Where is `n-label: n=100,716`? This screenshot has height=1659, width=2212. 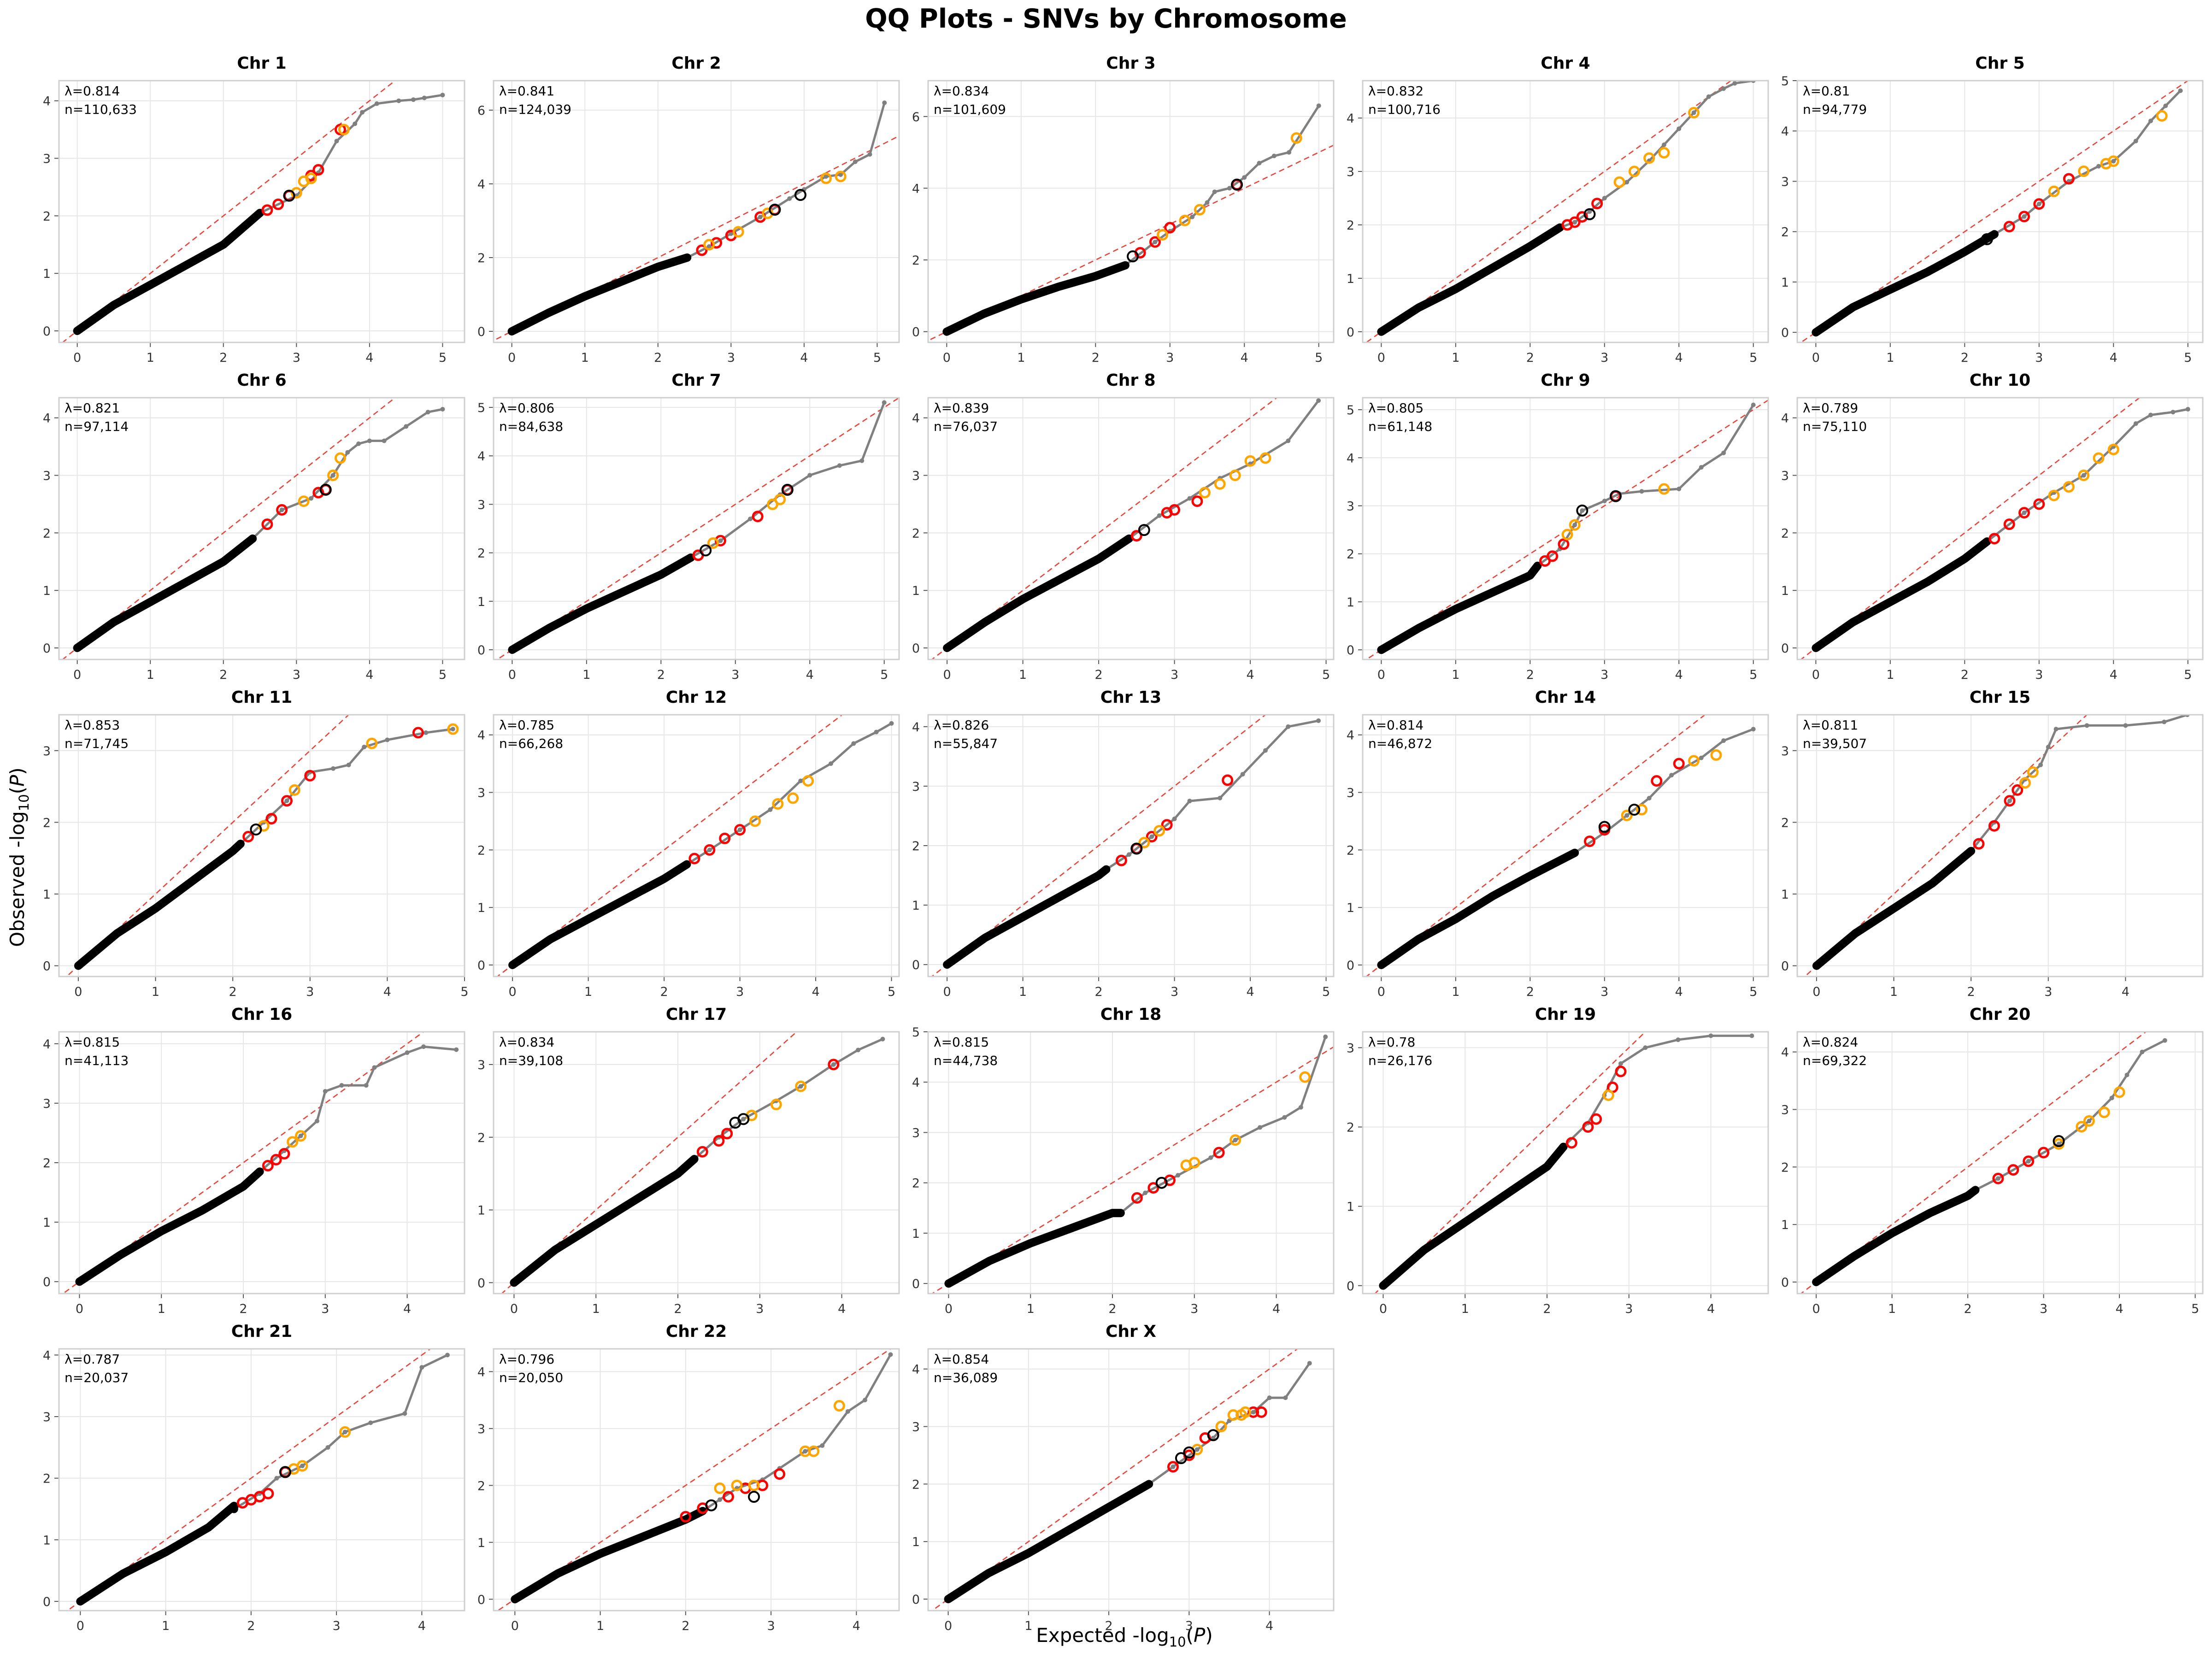 n-label: n=100,716 is located at coordinates (1404, 109).